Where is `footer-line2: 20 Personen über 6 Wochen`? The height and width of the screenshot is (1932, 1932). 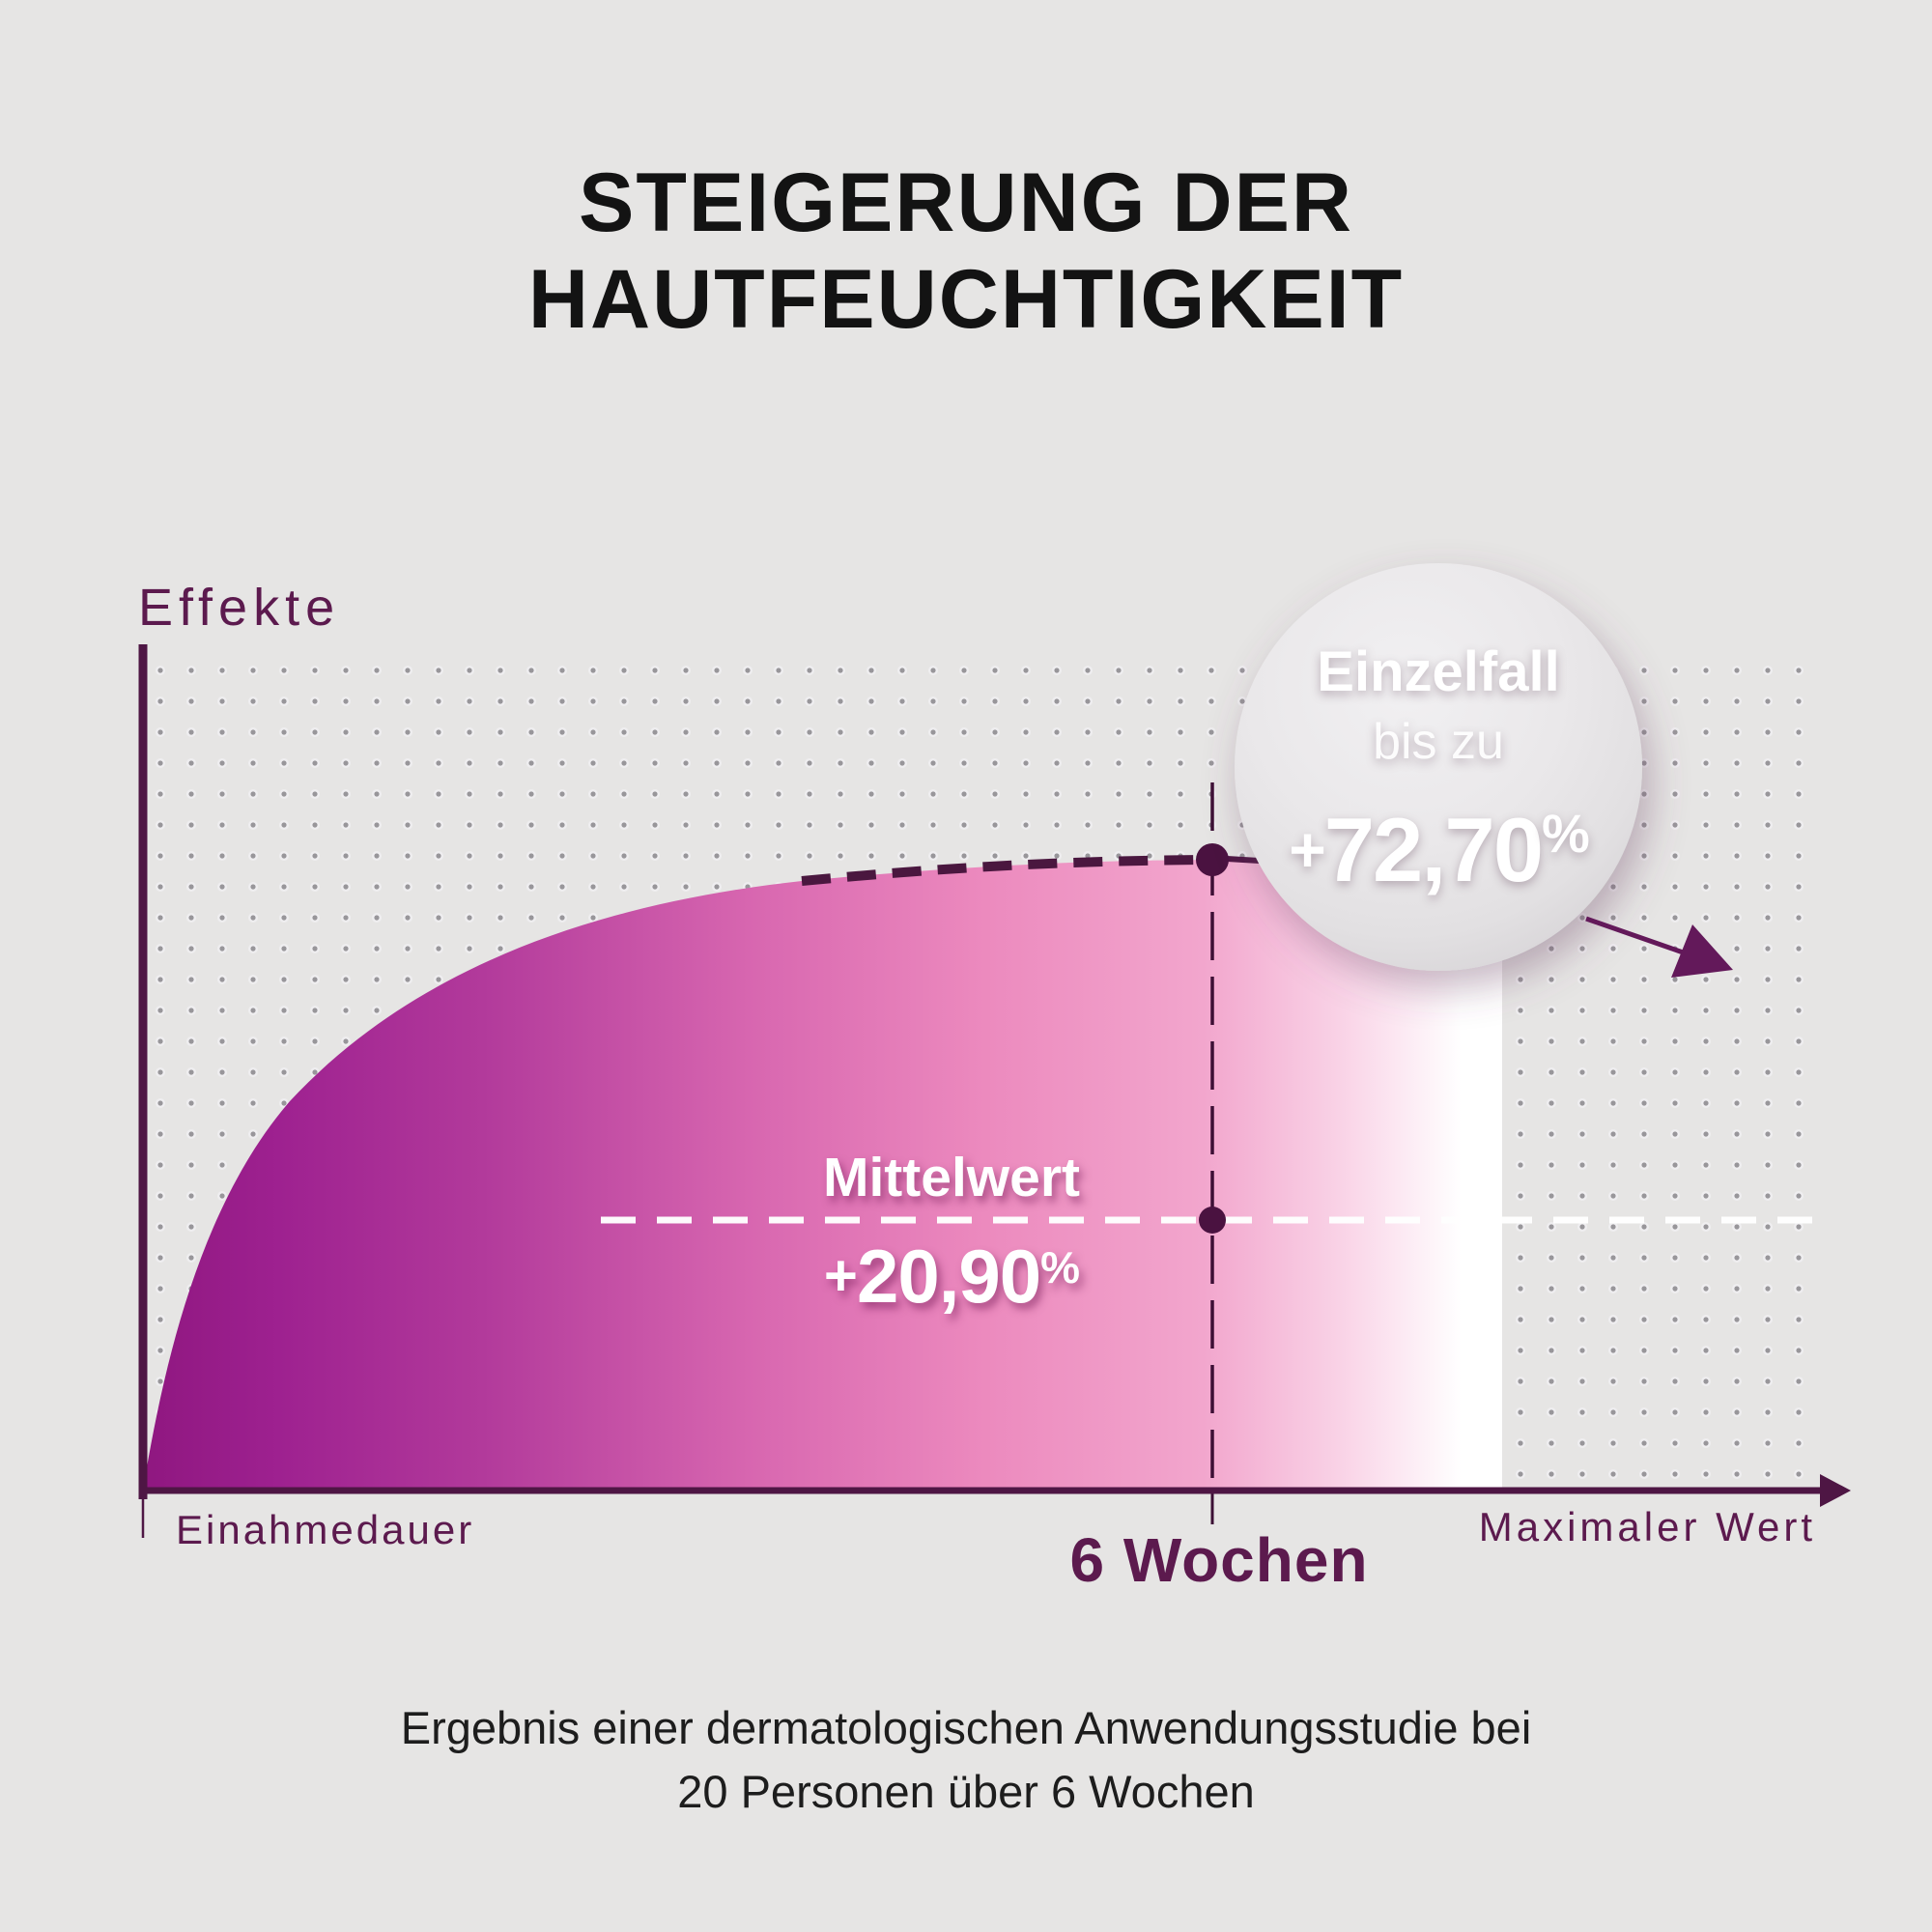
footer-line2: 20 Personen über 6 Wochen is located at coordinates (966, 1791).